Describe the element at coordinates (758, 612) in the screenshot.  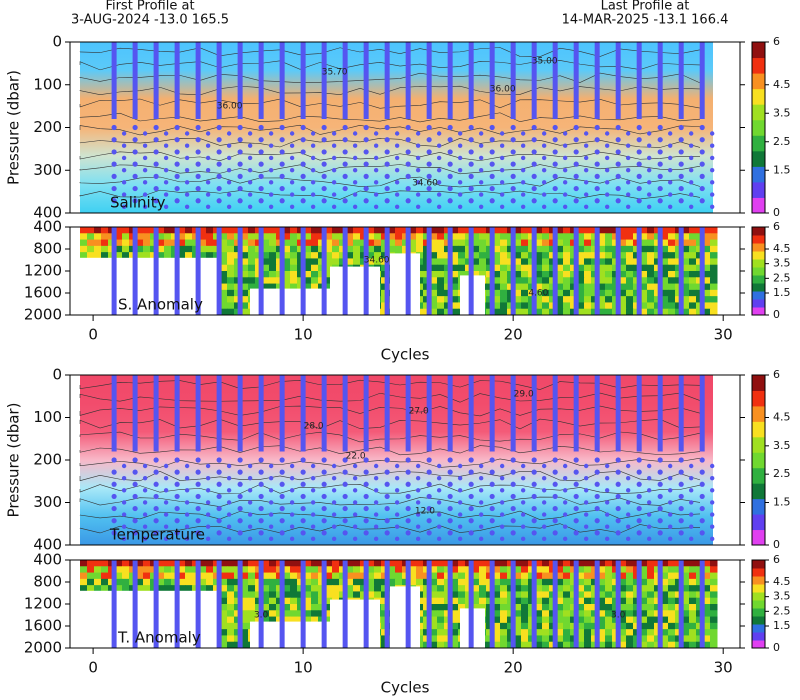
I see `colorbar-swatch` at that location.